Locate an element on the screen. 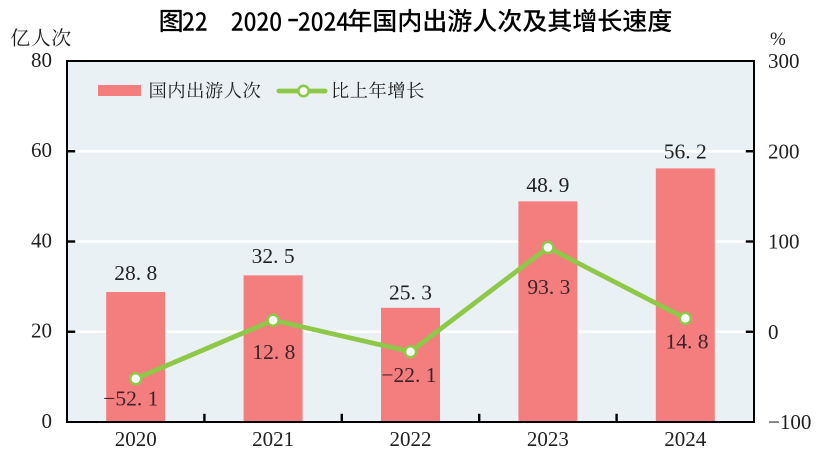  svg-text: 93. 3 is located at coordinates (548, 287).